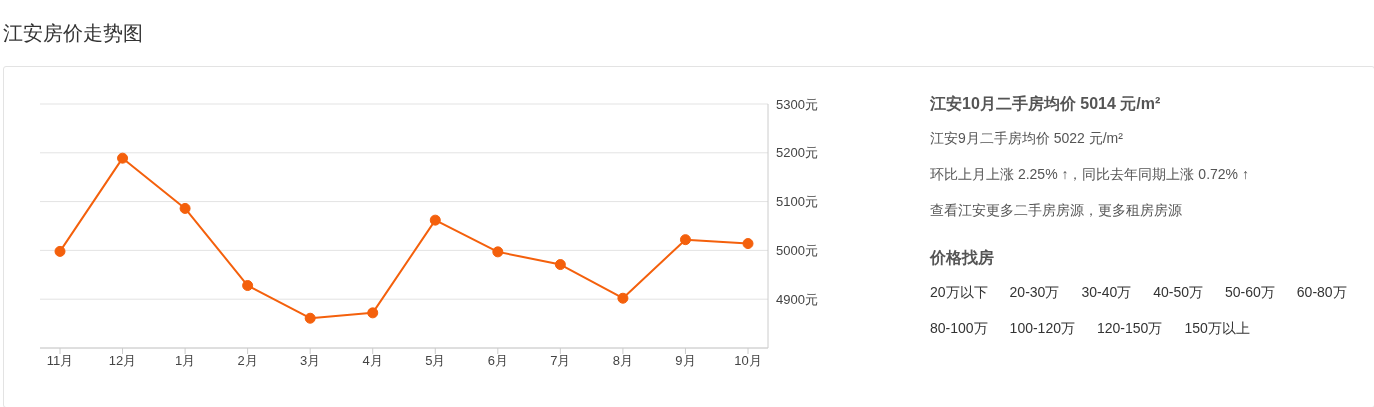  I want to click on x-tick-label: 11月, so click(60, 361).